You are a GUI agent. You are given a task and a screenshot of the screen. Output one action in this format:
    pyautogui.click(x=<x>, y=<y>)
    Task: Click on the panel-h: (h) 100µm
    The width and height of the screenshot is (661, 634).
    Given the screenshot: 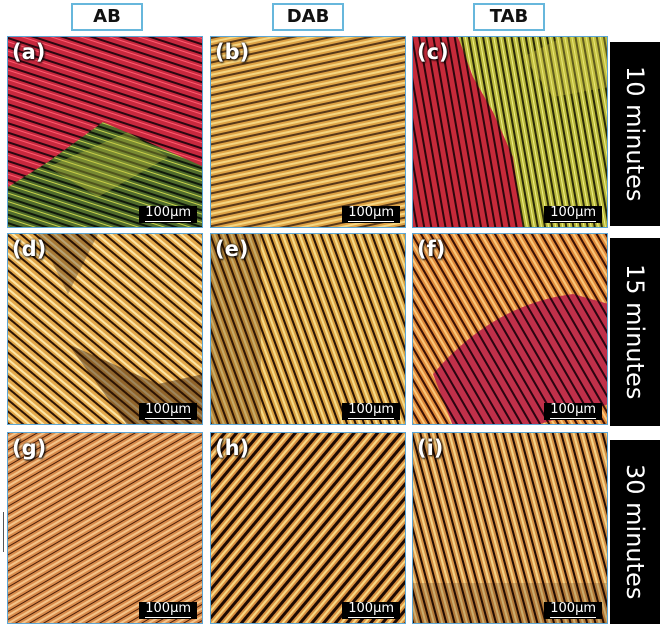 What is the action you would take?
    pyautogui.click(x=308, y=528)
    